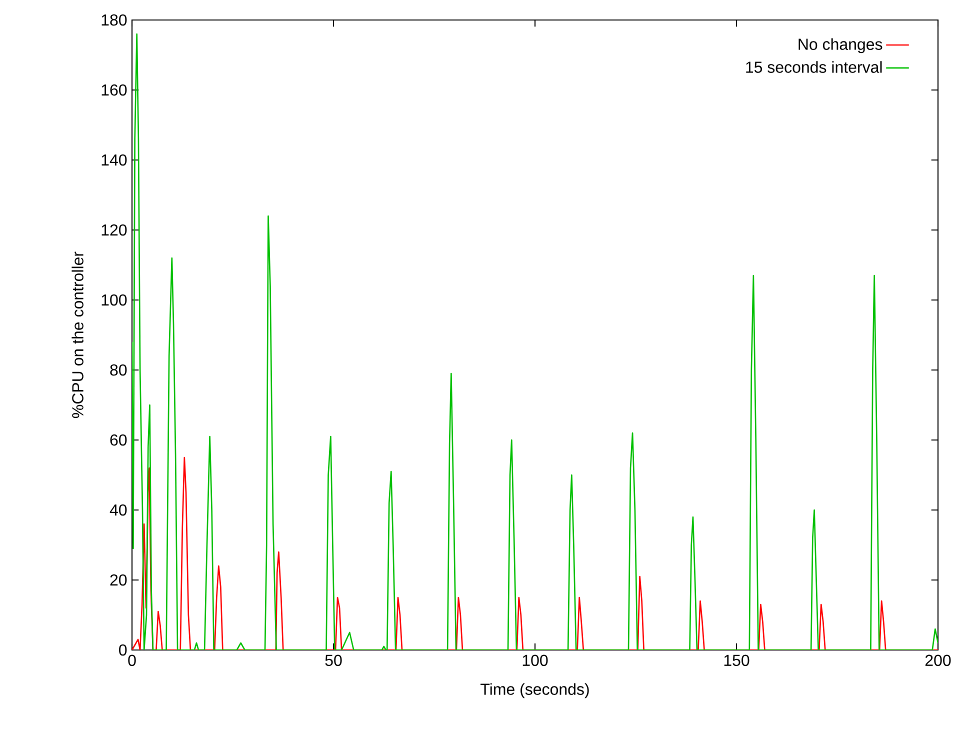 The width and height of the screenshot is (964, 738). What do you see at coordinates (938, 660) in the screenshot?
I see `x-tick-label: 200` at bounding box center [938, 660].